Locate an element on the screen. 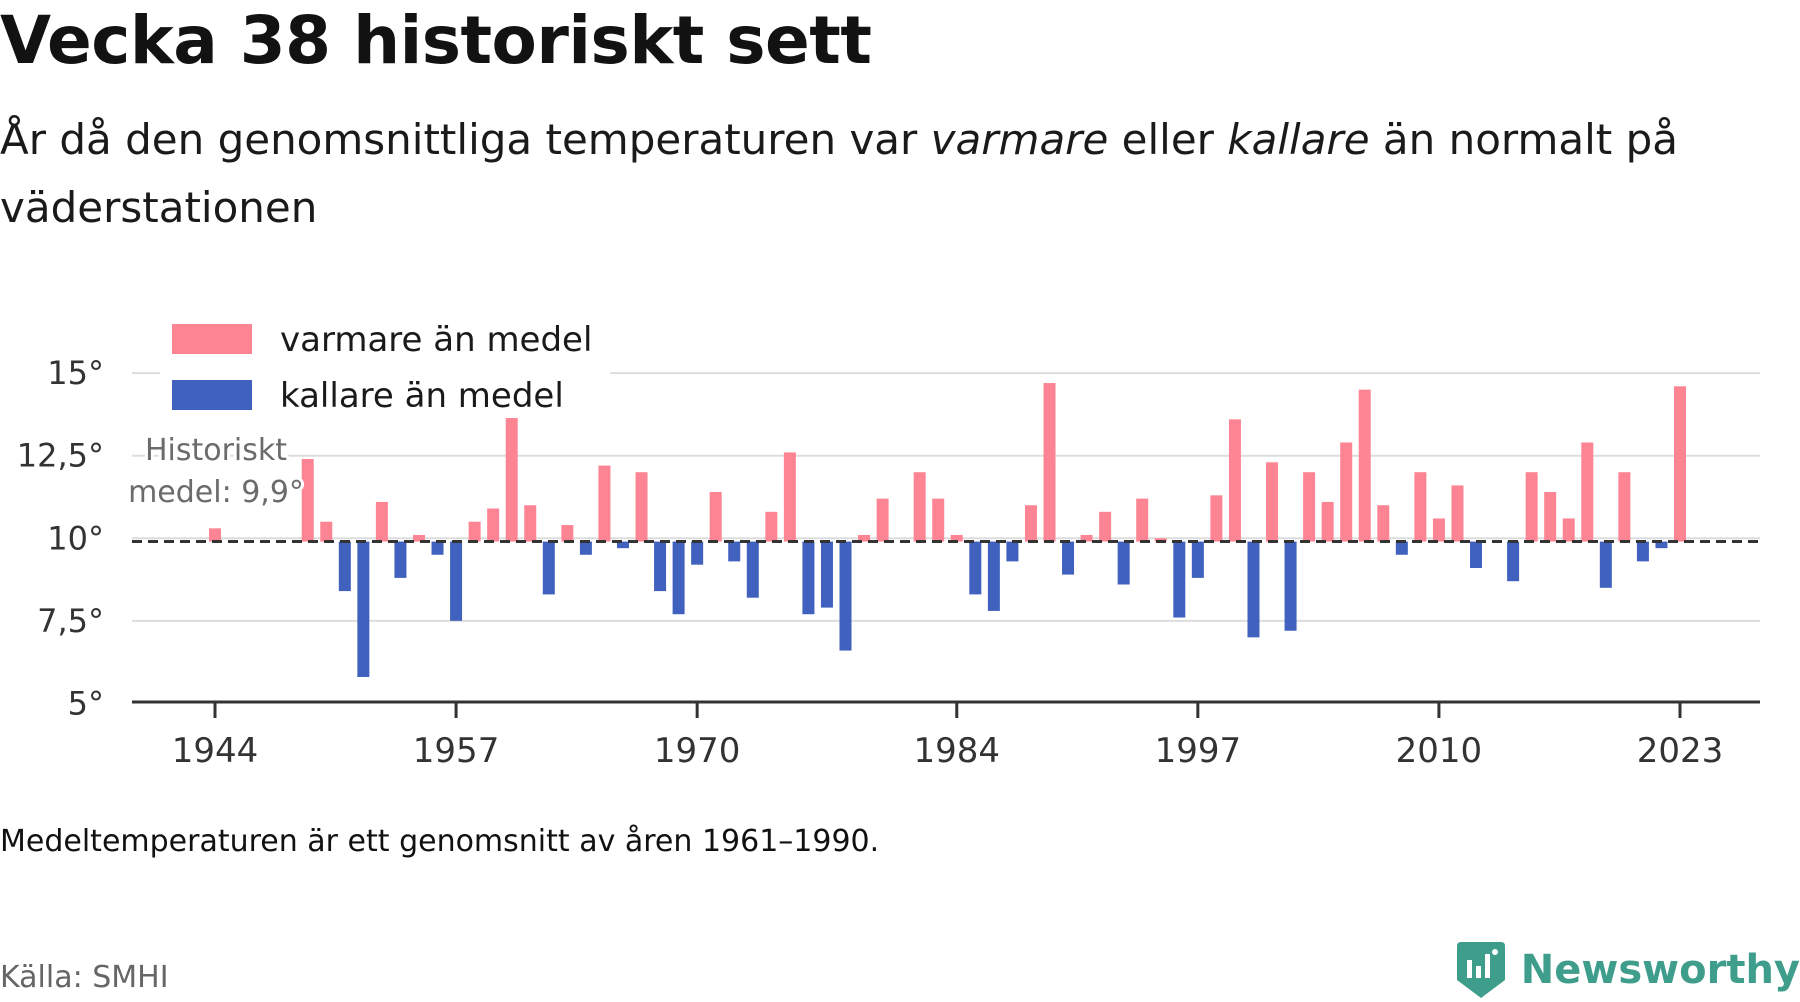 The height and width of the screenshot is (1002, 1800). legend-label: kallare än medel is located at coordinates (422, 396).